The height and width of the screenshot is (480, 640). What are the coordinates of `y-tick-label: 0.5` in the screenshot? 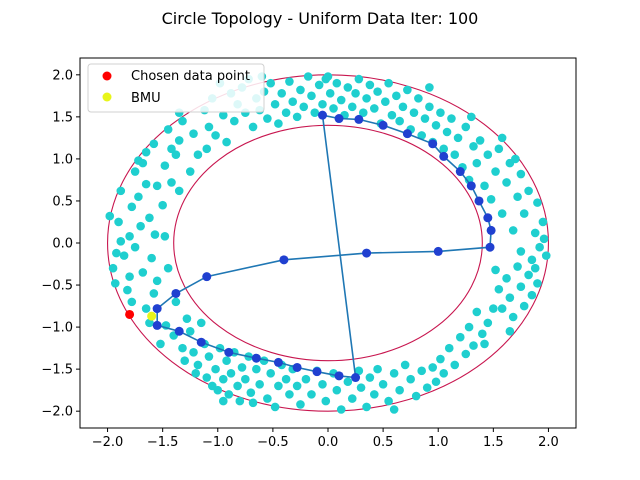 It's located at (62, 201).